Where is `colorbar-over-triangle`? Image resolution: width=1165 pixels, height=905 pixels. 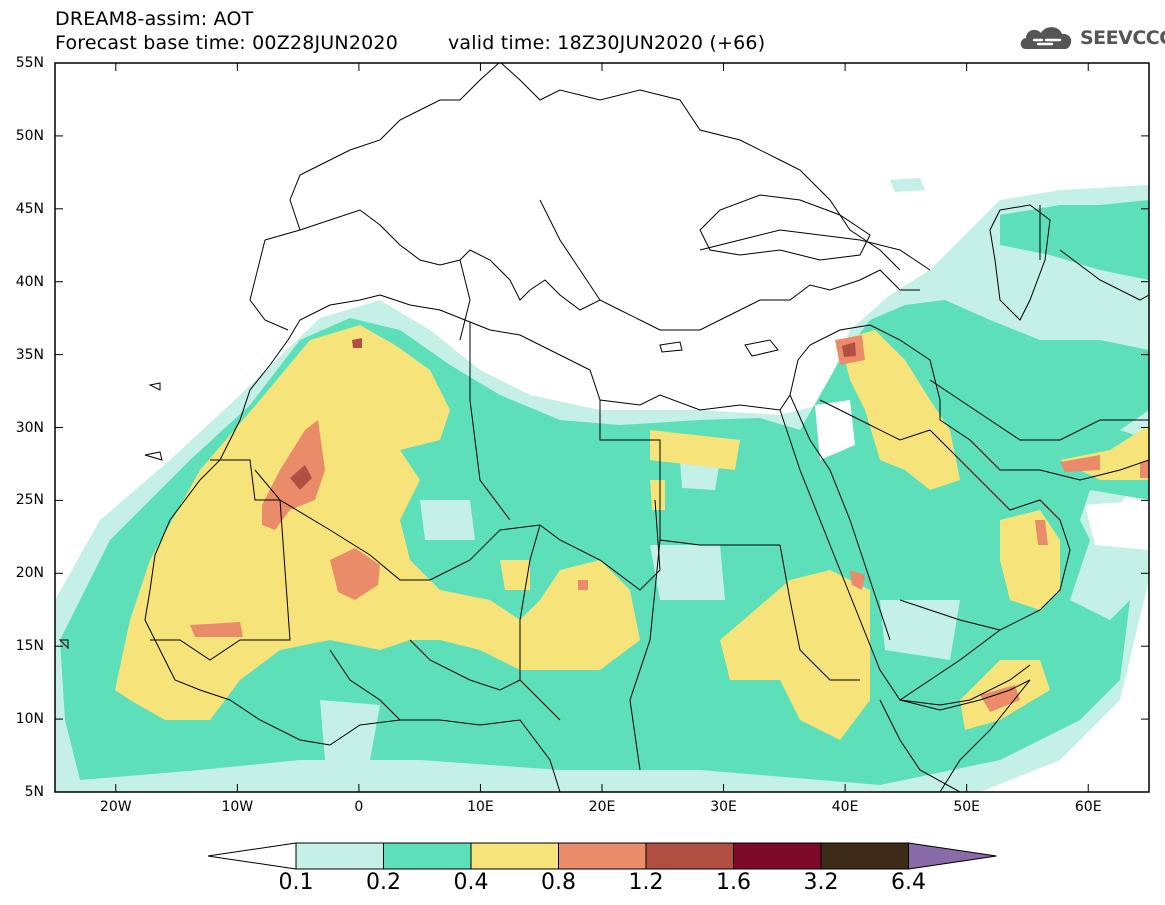 colorbar-over-triangle is located at coordinates (952, 856).